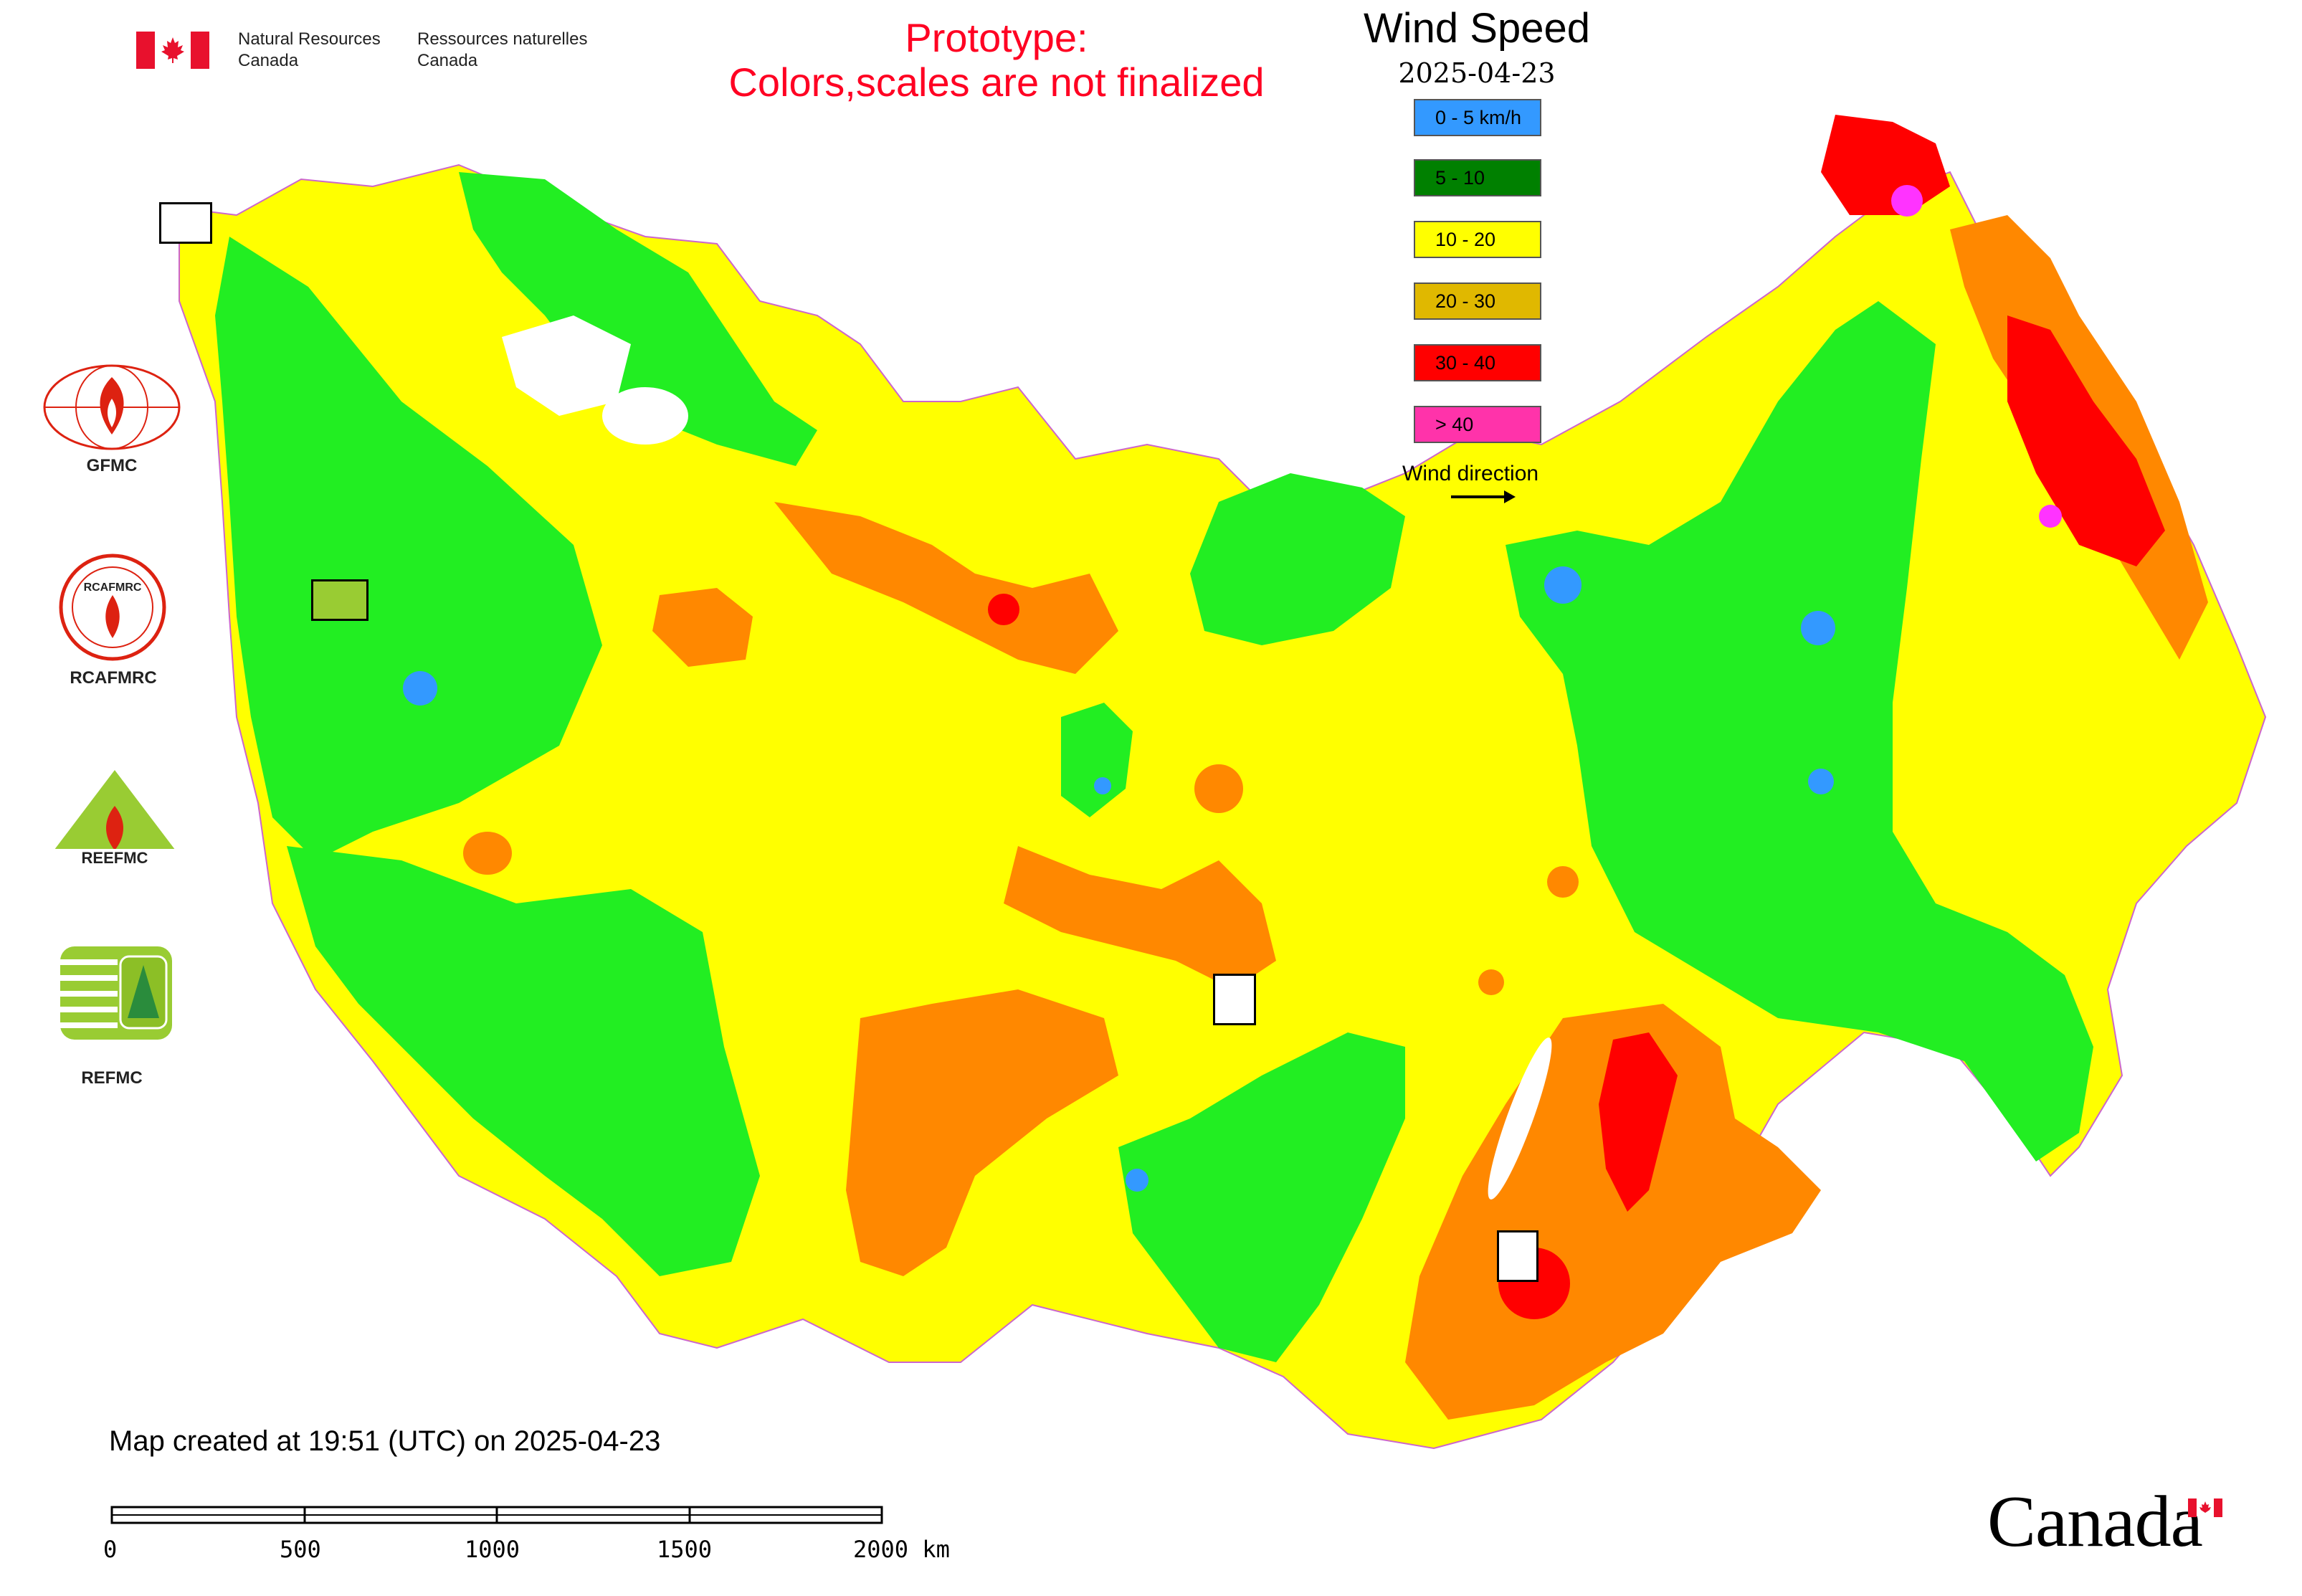 The height and width of the screenshot is (1596, 2302). Describe the element at coordinates (523, 1061) in the screenshot. I see `map-region-green-west-south` at that location.